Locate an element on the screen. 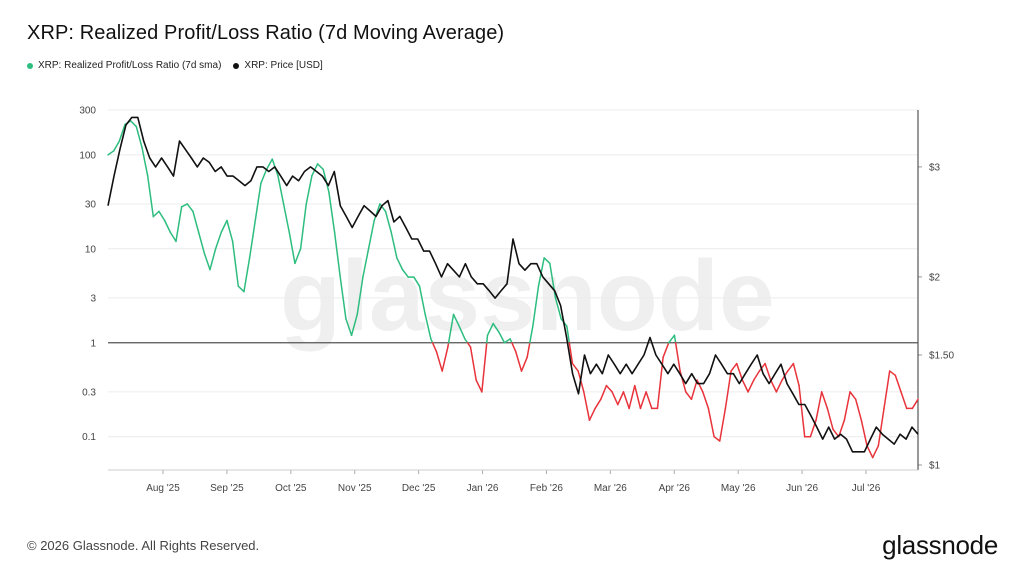  x-tick-label: Sep '25 is located at coordinates (227, 488).